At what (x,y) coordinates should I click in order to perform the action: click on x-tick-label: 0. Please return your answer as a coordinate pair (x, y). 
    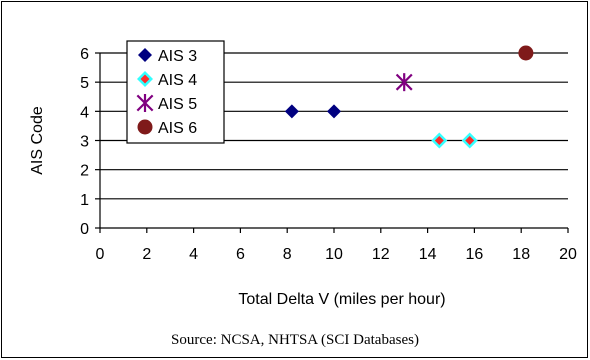
    Looking at the image, I should click on (100, 254).